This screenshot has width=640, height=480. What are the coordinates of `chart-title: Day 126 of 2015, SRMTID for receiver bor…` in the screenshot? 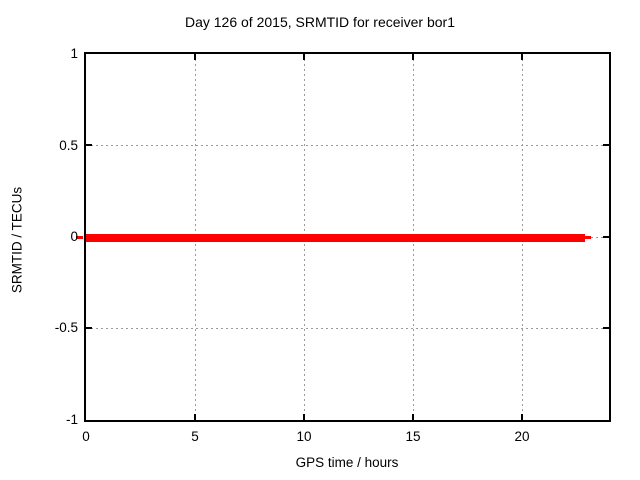 It's located at (319, 22).